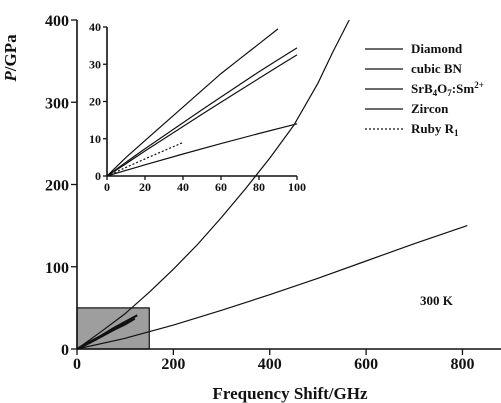  I want to click on legend-label-part: SrB, so click(422, 88).